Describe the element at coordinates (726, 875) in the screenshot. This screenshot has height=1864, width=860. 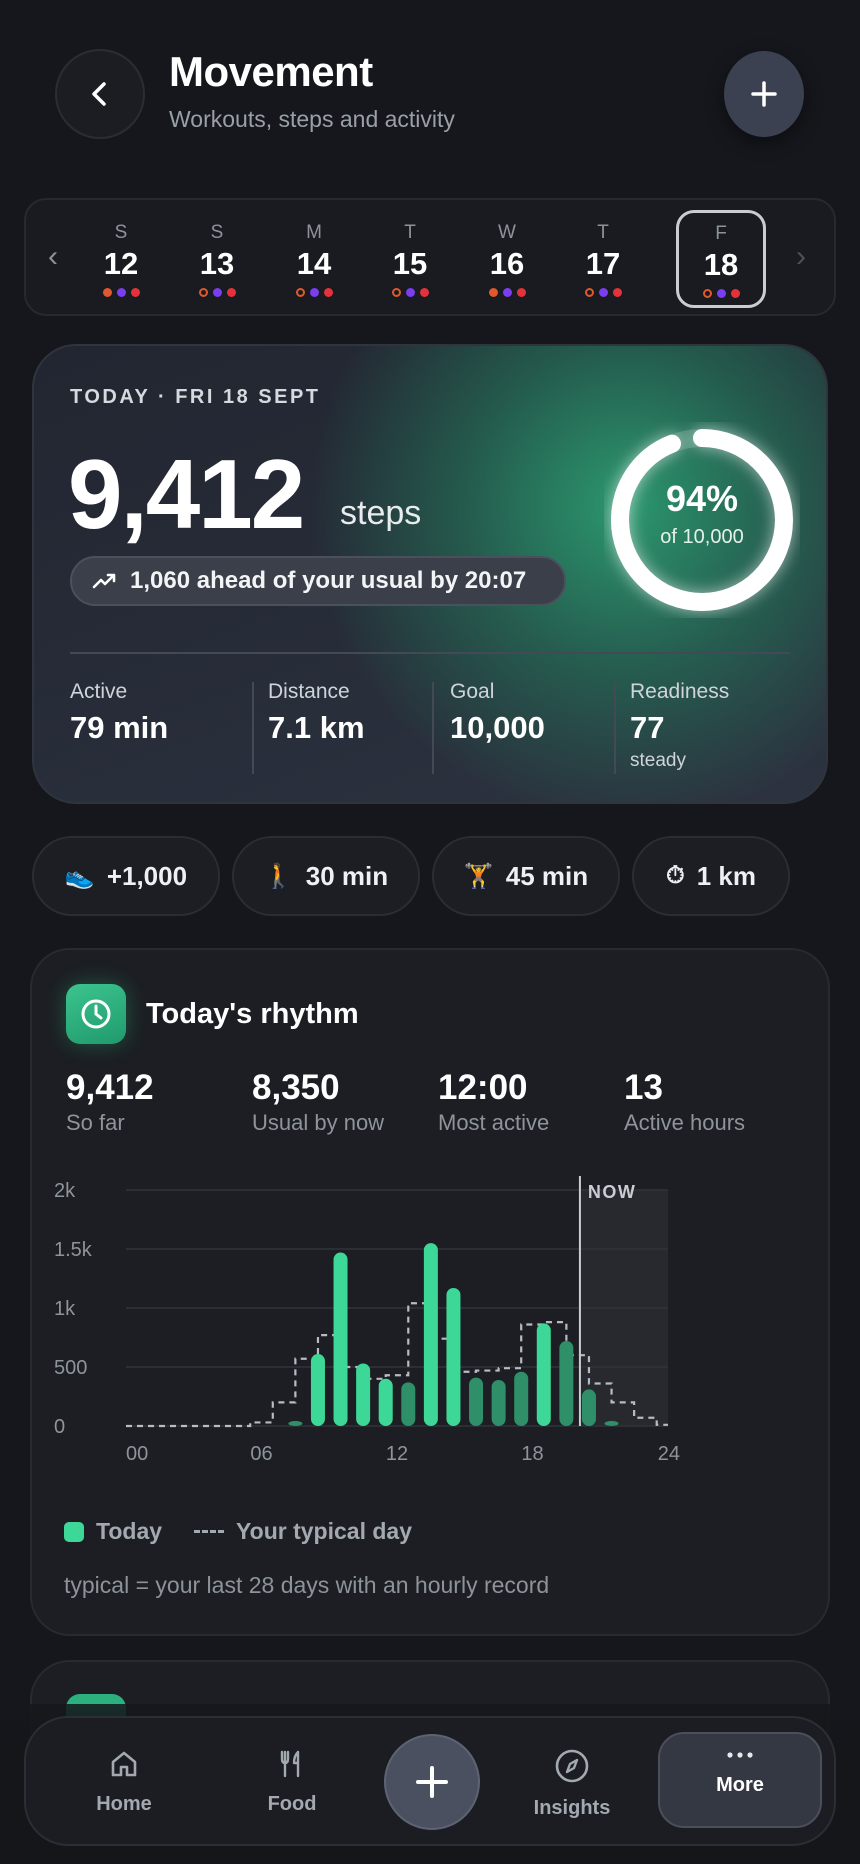
I see `chip-label: 1 km` at that location.